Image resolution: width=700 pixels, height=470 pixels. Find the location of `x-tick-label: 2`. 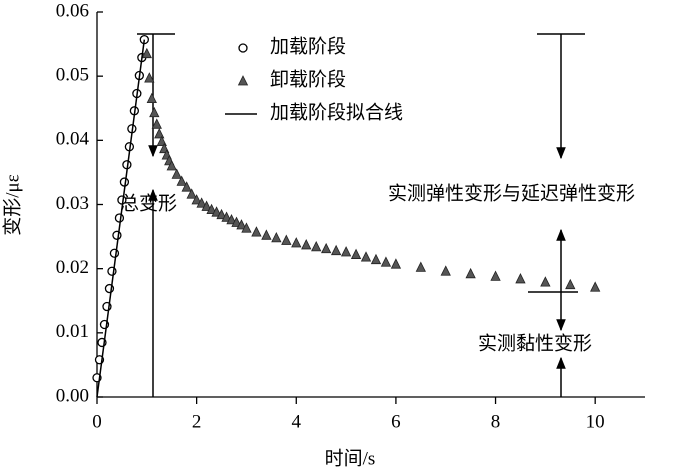

x-tick-label: 2 is located at coordinates (197, 421).